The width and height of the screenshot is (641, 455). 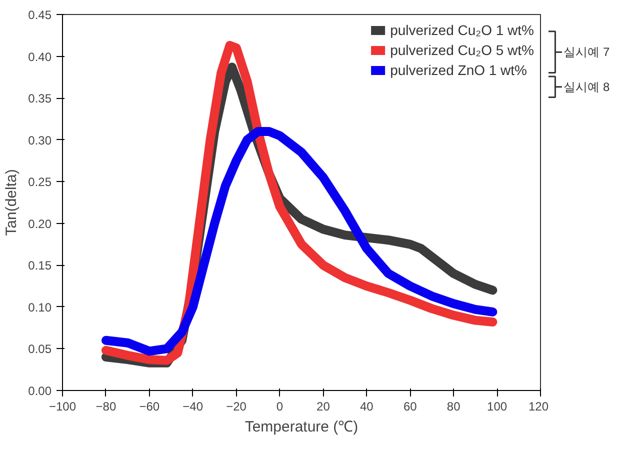 I want to click on y-tick-label: 0.45, so click(x=40, y=15).